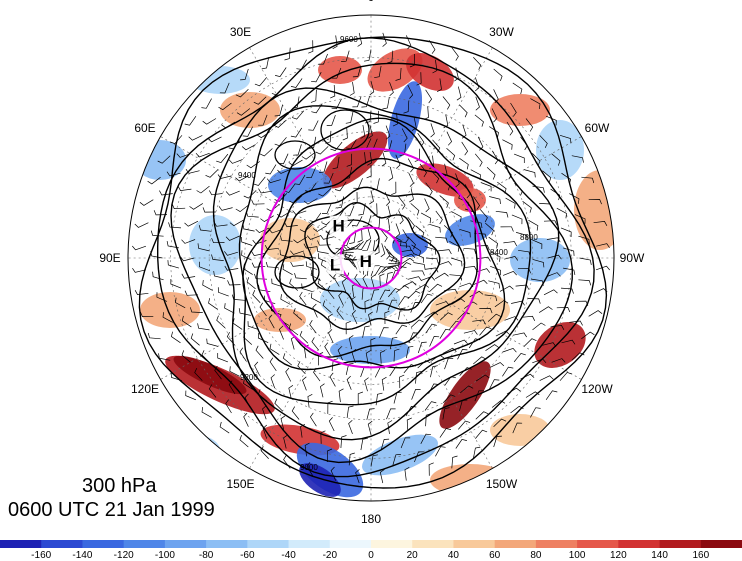 The height and width of the screenshot is (561, 742). Describe the element at coordinates (240, 484) in the screenshot. I see `longitude-label: 150E` at that location.